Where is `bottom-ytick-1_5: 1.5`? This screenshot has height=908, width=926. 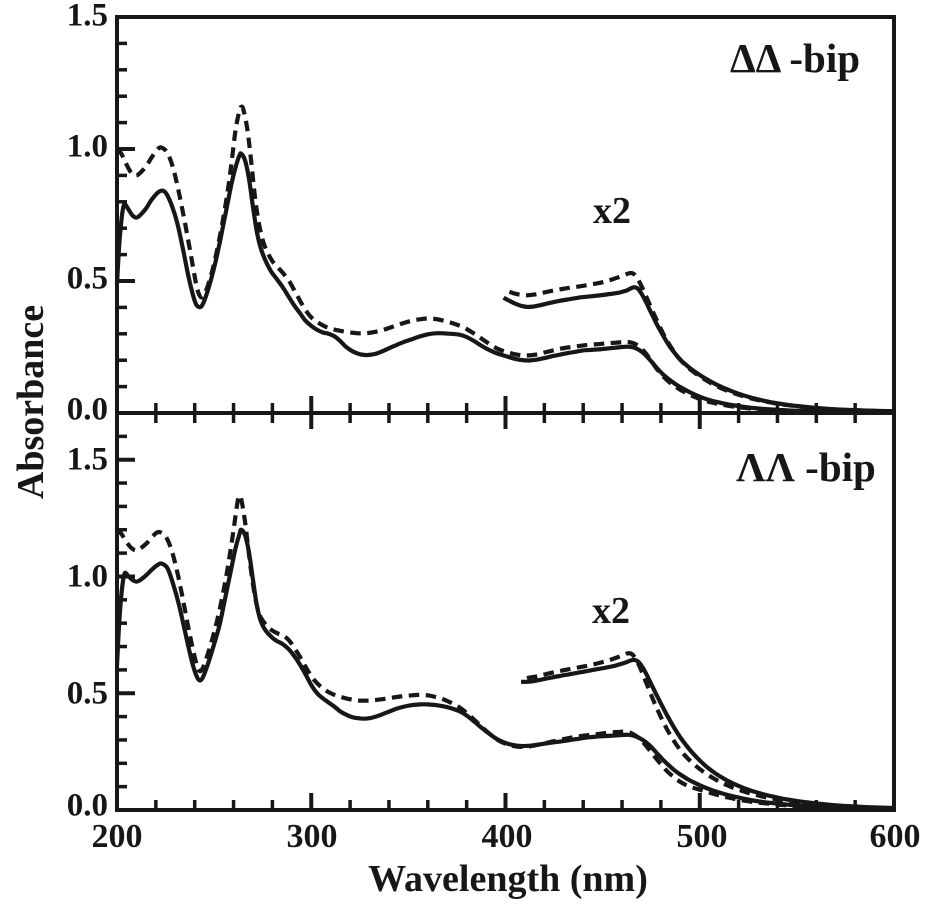
bottom-ytick-1_5: 1.5 is located at coordinates (87, 459).